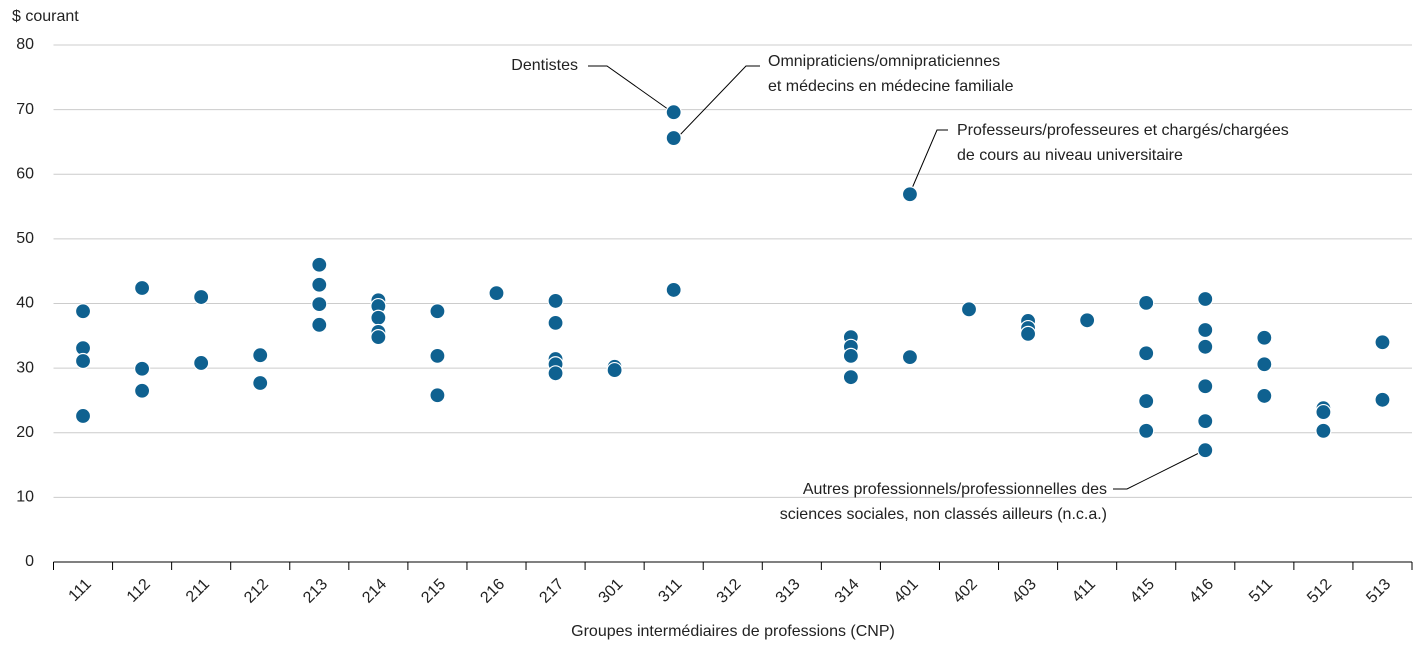 The height and width of the screenshot is (649, 1426). I want to click on x-tick-label: 213, so click(315, 591).